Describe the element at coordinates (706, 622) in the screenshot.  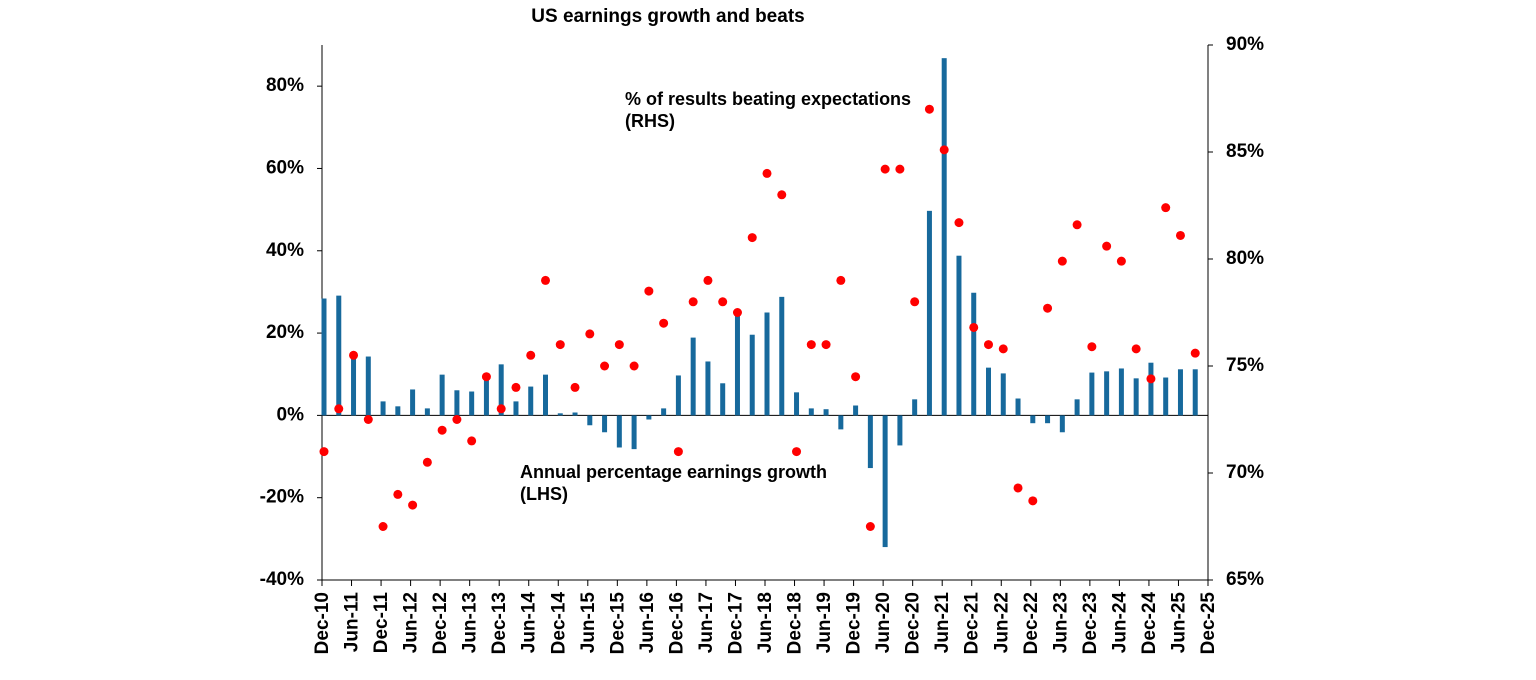
I see `x-tick-label: Jun-17` at that location.